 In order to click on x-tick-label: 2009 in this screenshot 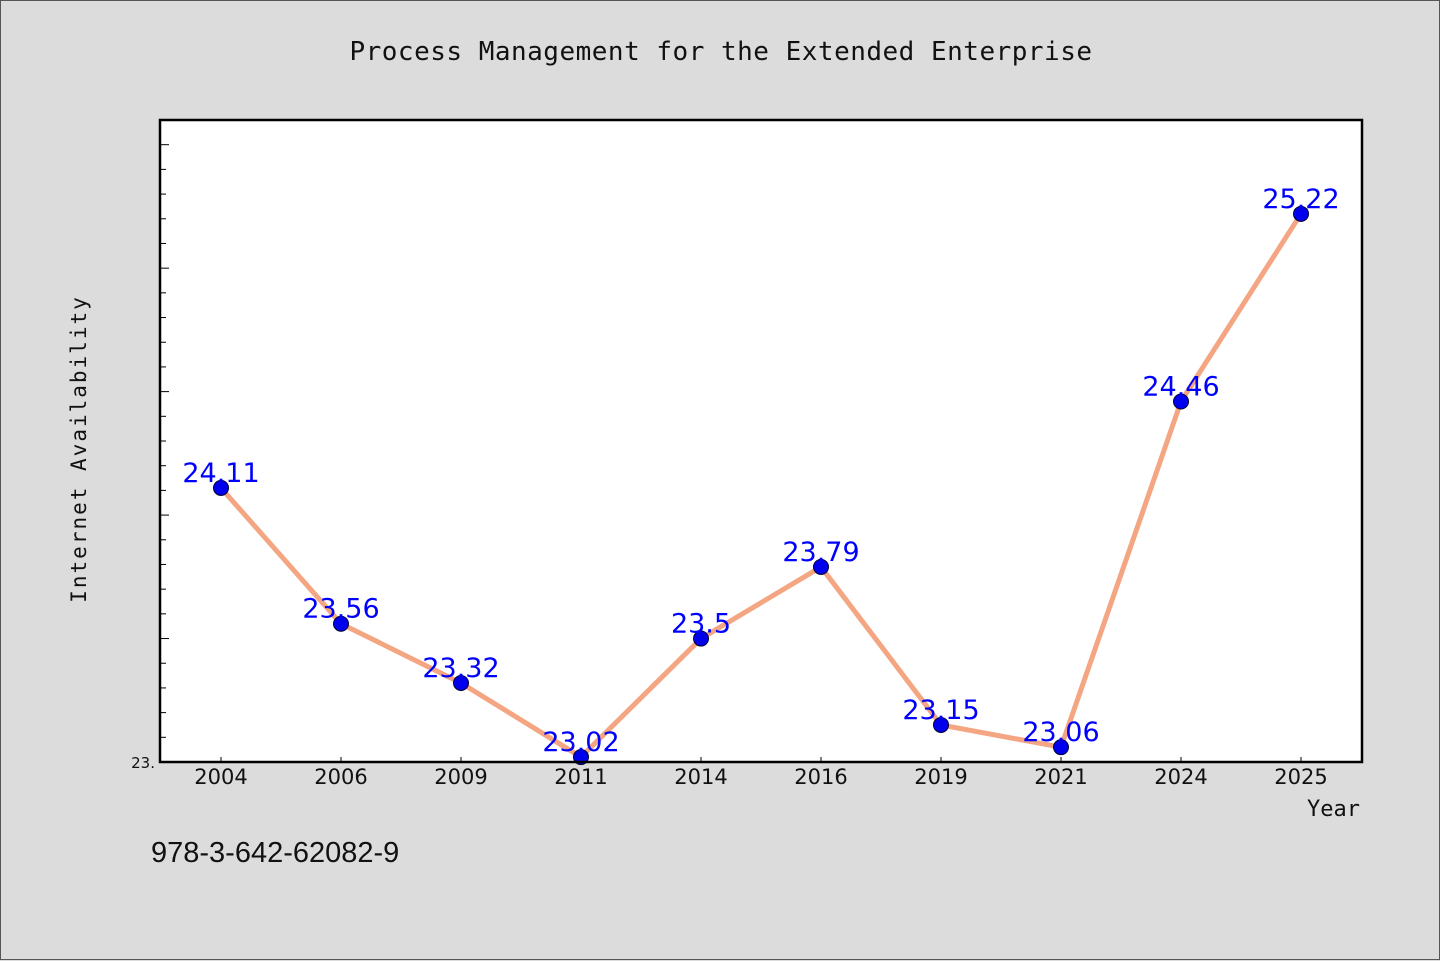, I will do `click(460, 777)`.